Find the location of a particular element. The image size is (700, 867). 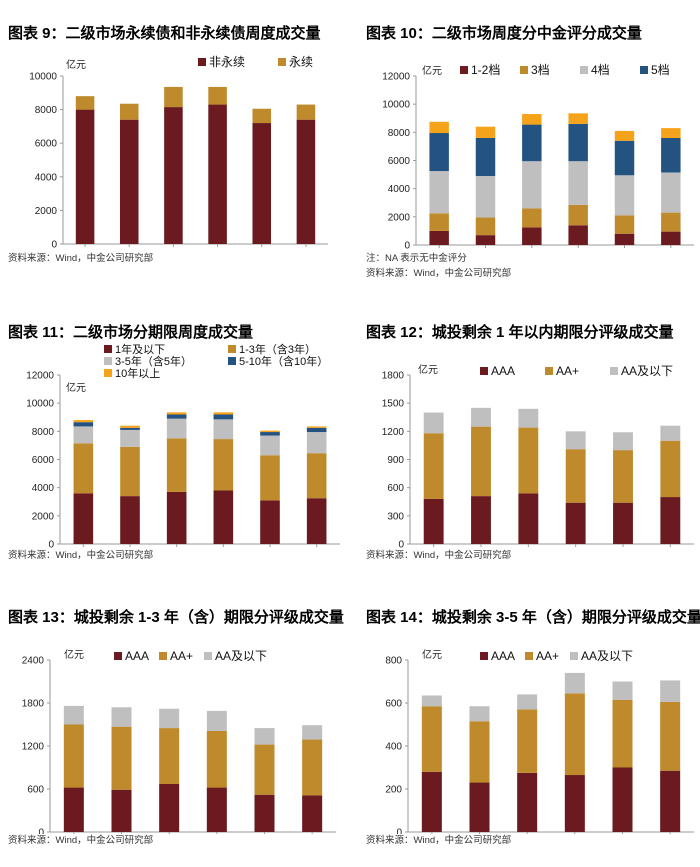

y-tick-label: 800 is located at coordinates (393, 661).